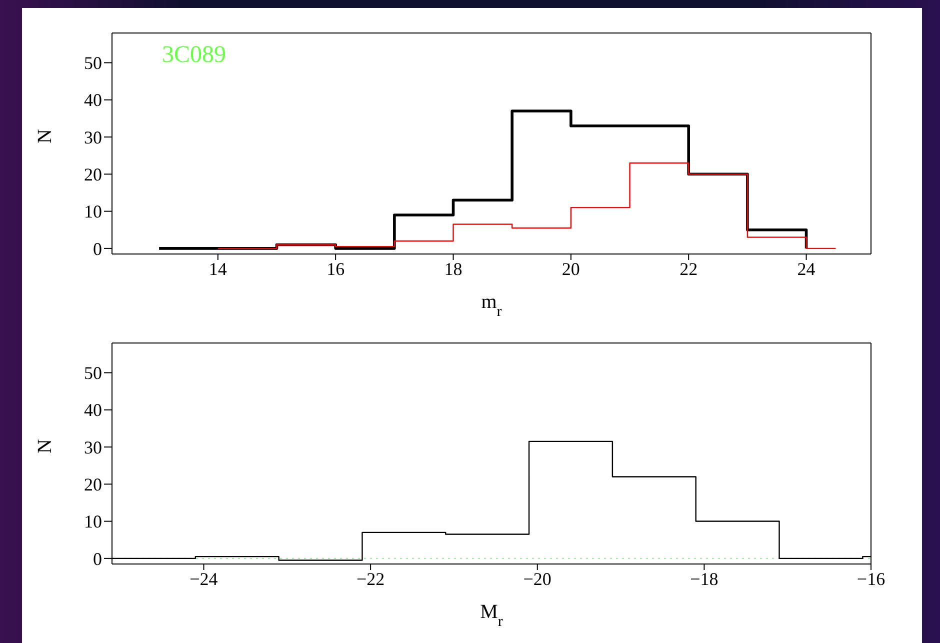  What do you see at coordinates (491, 305) in the screenshot?
I see `x-axis-title: m$_{r}$` at bounding box center [491, 305].